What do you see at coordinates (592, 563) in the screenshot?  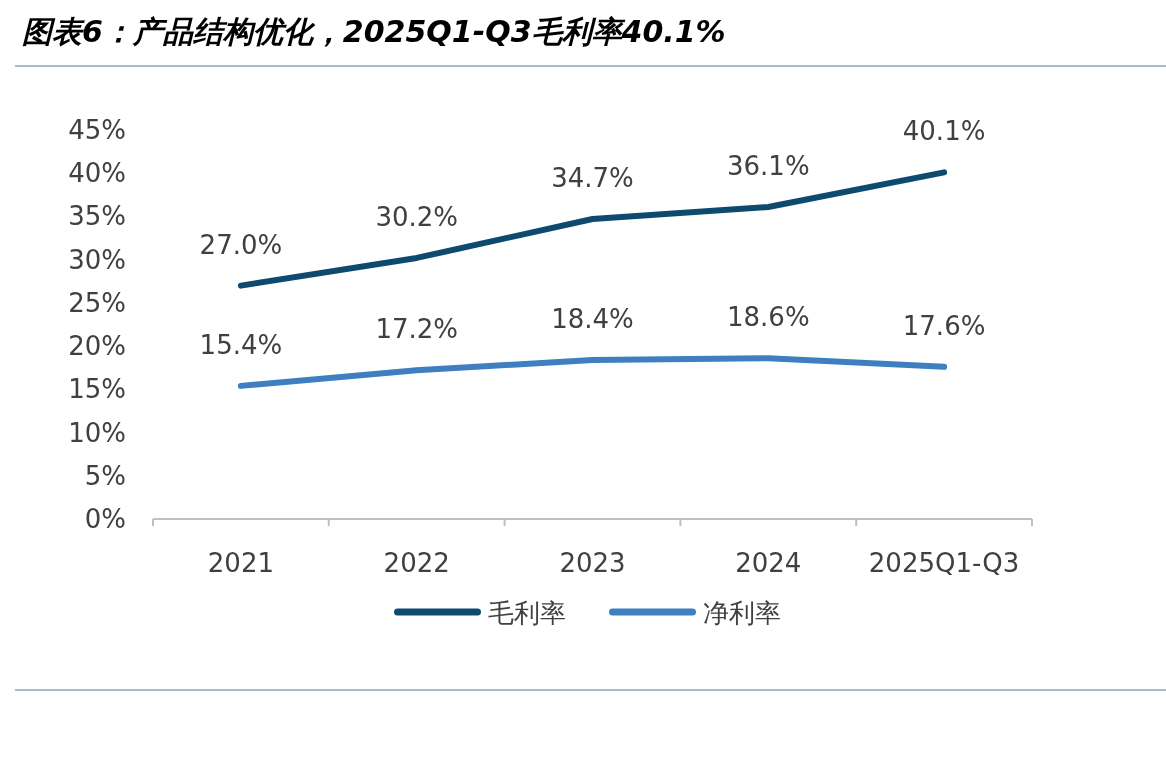 I see `x-tick-label: 2023` at bounding box center [592, 563].